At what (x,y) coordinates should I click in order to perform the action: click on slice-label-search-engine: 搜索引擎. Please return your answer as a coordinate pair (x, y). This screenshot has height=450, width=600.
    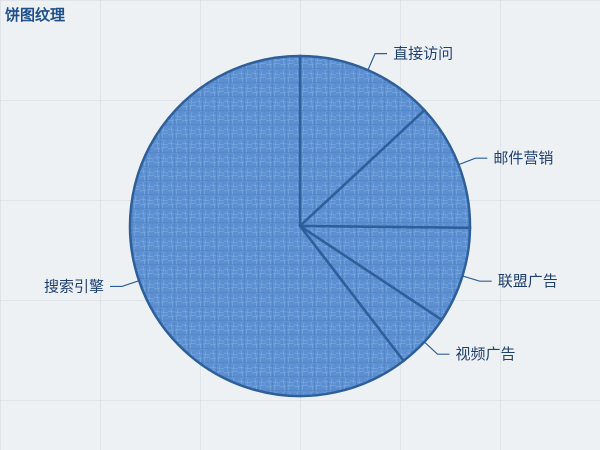
    Looking at the image, I should click on (74, 286).